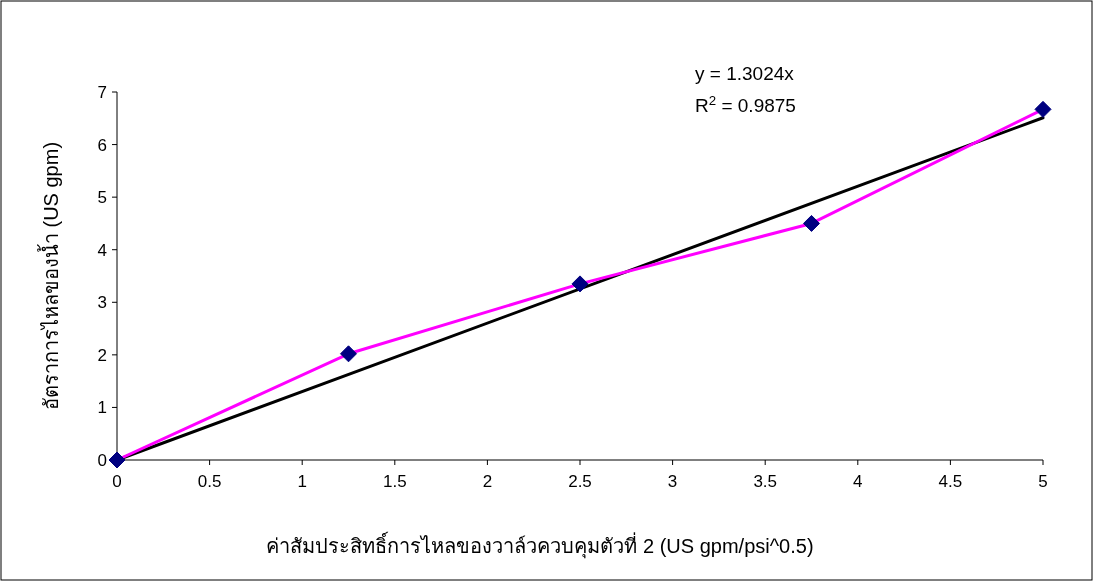  What do you see at coordinates (102, 92) in the screenshot?
I see `y-tick-label: 7` at bounding box center [102, 92].